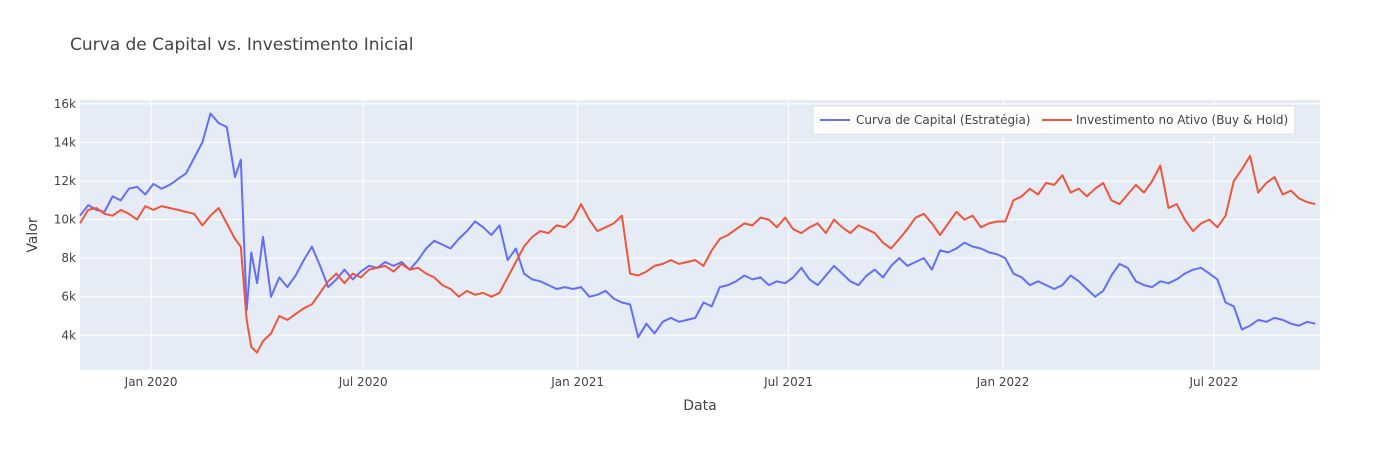  What do you see at coordinates (68, 335) in the screenshot?
I see `y-tick-label: 4k` at bounding box center [68, 335].